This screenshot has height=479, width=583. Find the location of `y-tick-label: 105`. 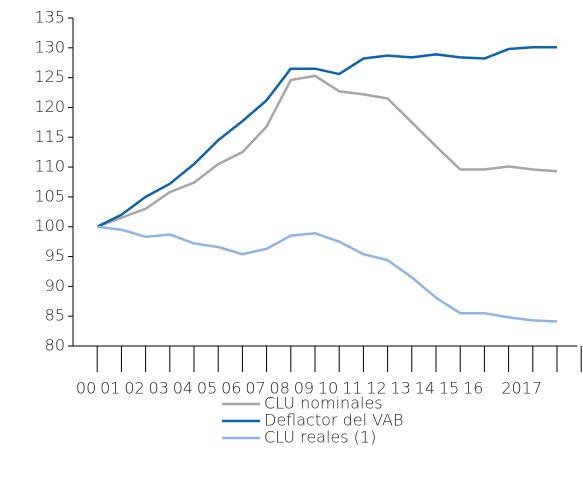

y-tick-label: 105 is located at coordinates (49, 195).